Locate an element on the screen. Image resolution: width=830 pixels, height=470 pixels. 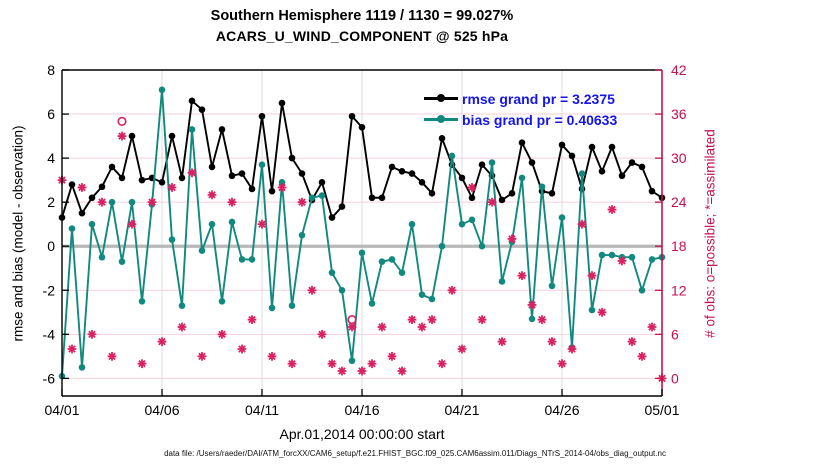
y-tick-label-right: 36 is located at coordinates (679, 114).